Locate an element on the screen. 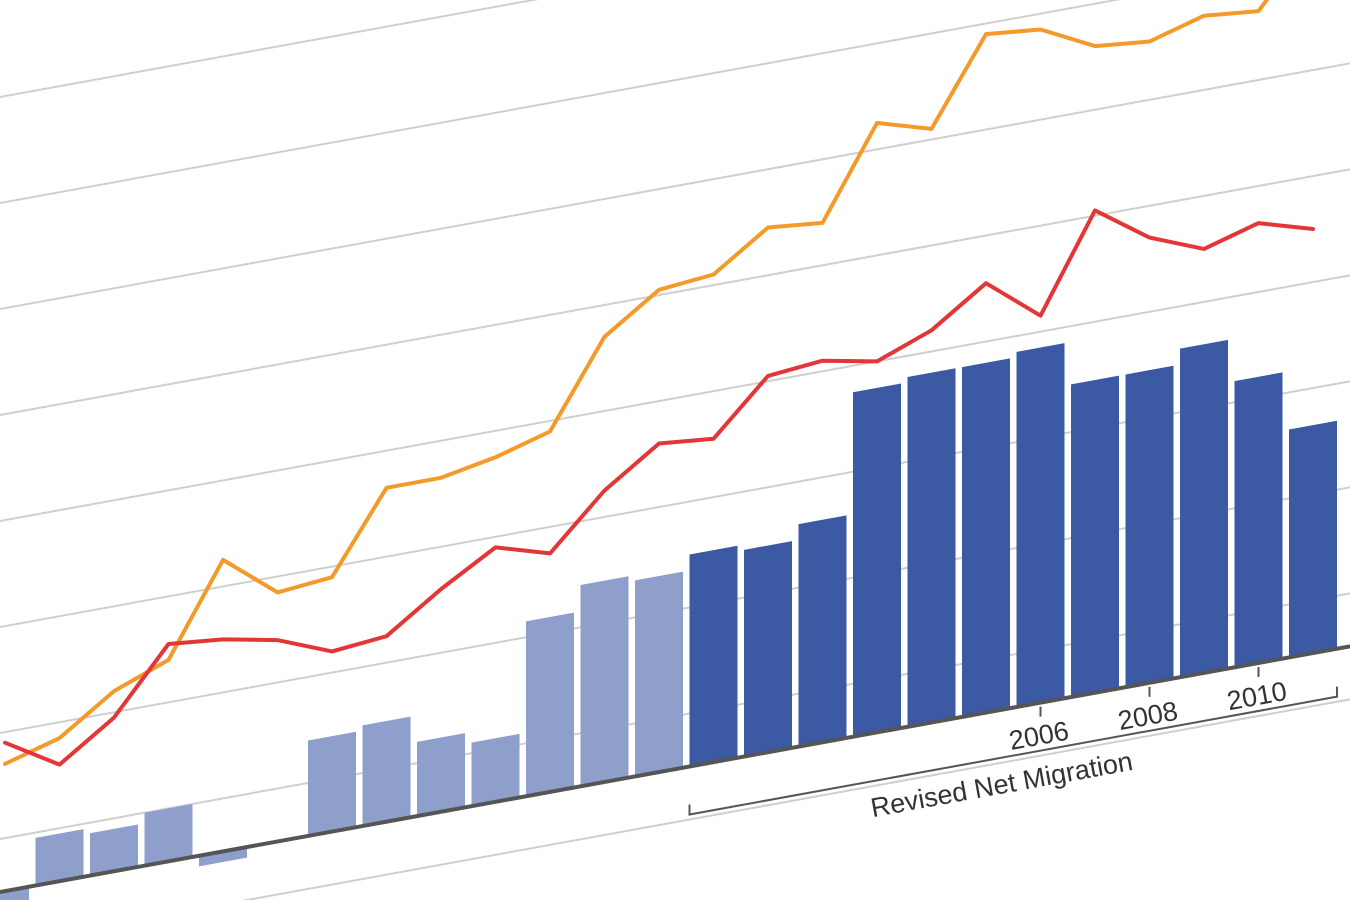  gridline is located at coordinates (269, 49).